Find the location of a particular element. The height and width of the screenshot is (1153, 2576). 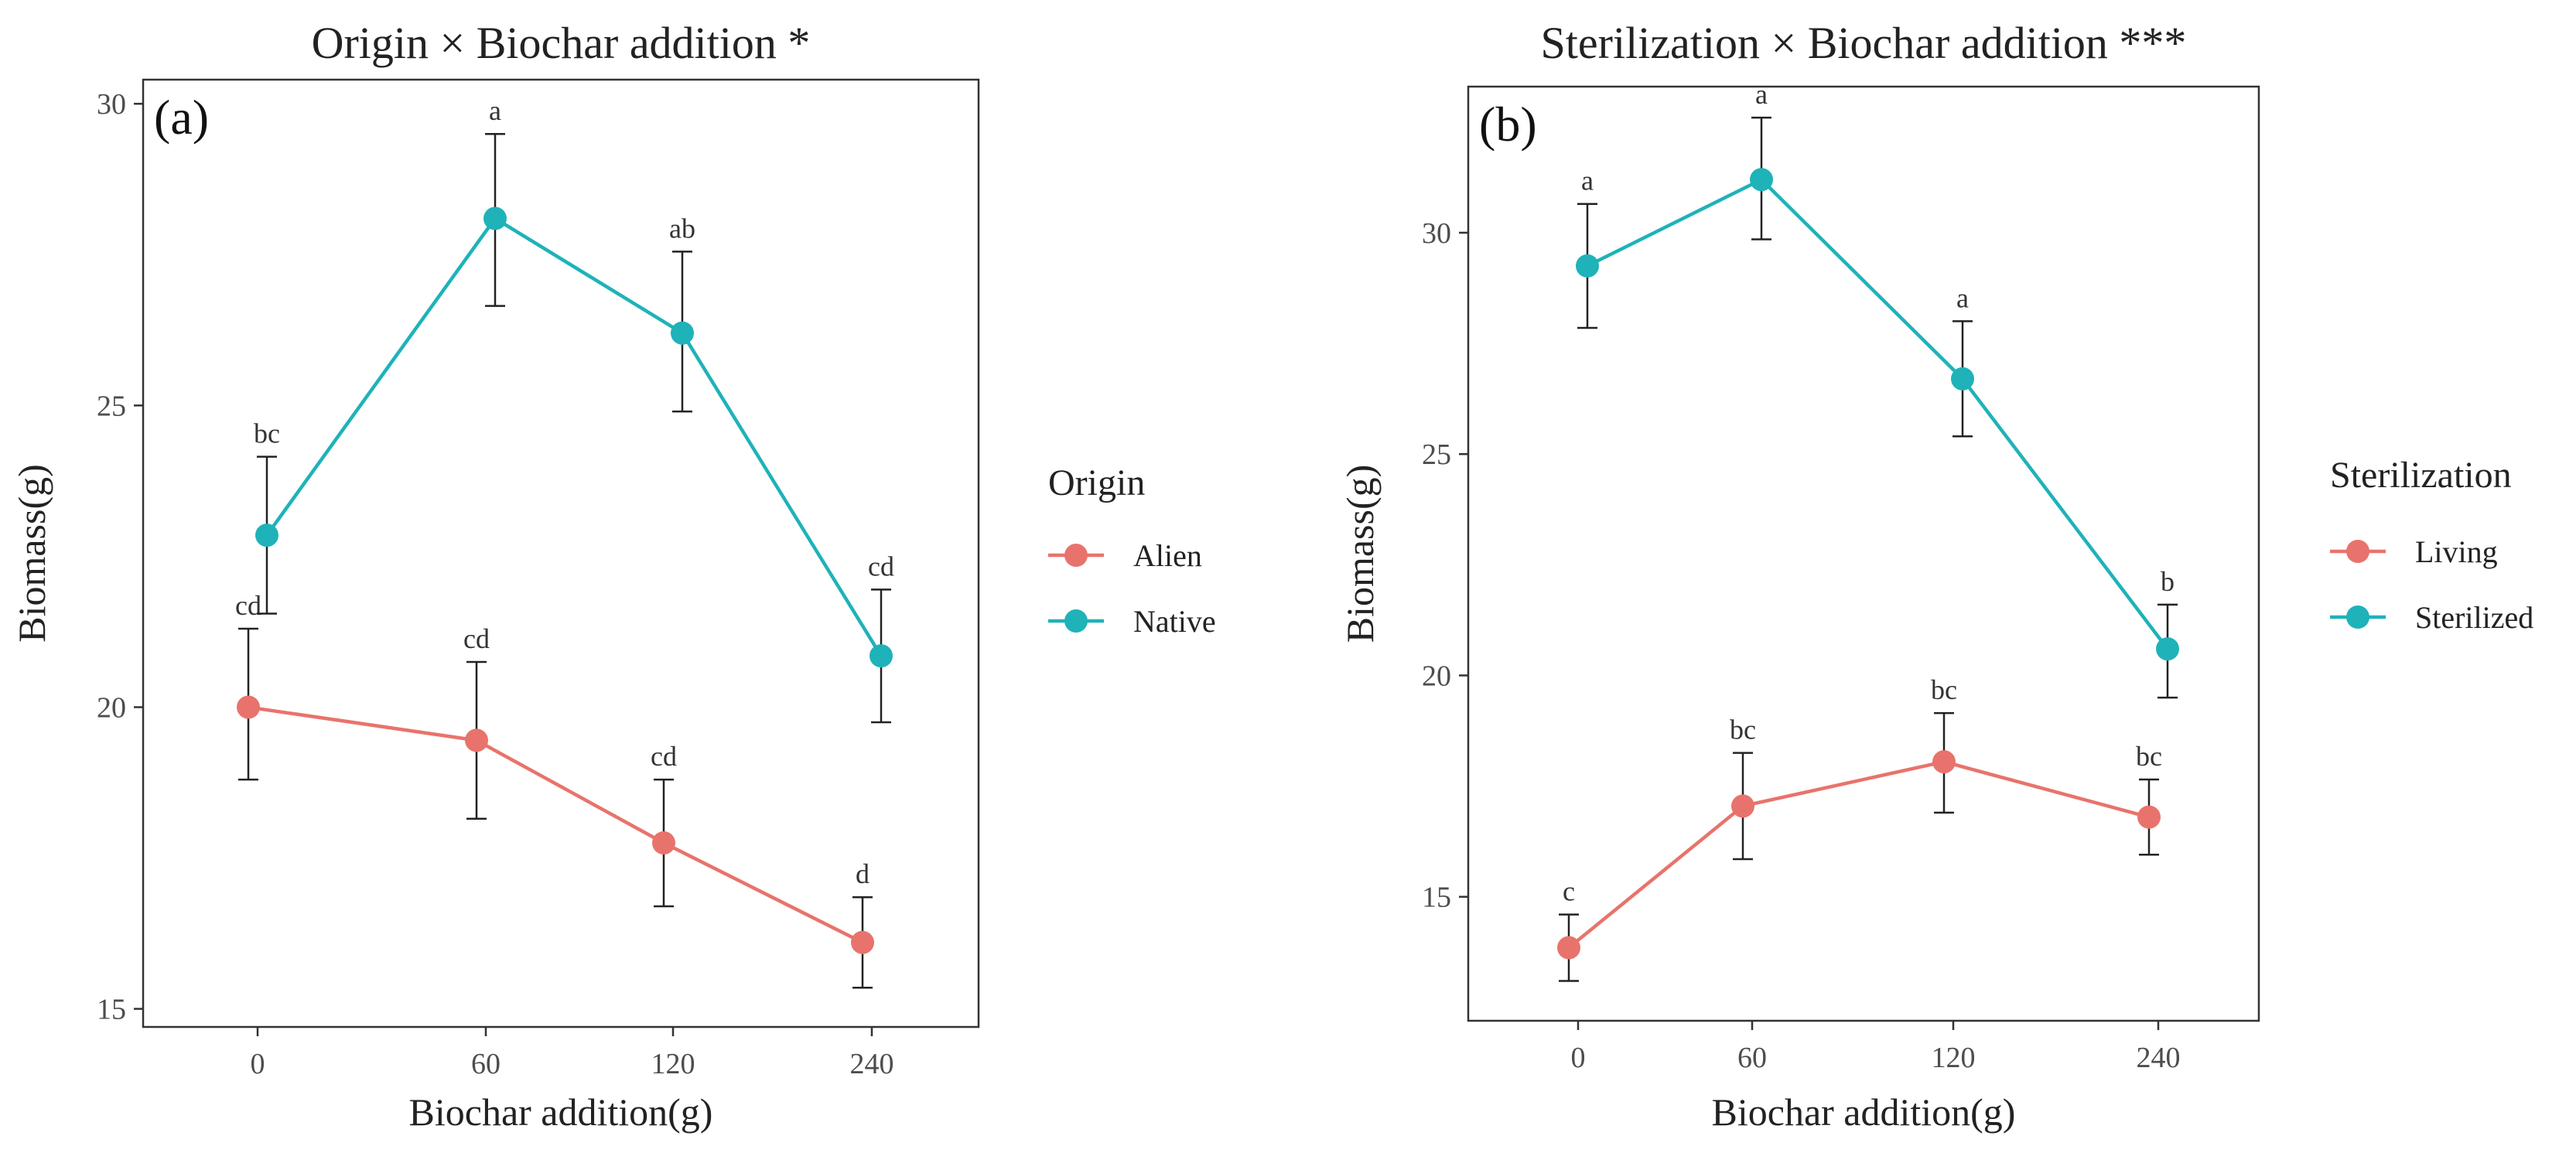

series-living: c bc bc bc is located at coordinates (1859, 828).